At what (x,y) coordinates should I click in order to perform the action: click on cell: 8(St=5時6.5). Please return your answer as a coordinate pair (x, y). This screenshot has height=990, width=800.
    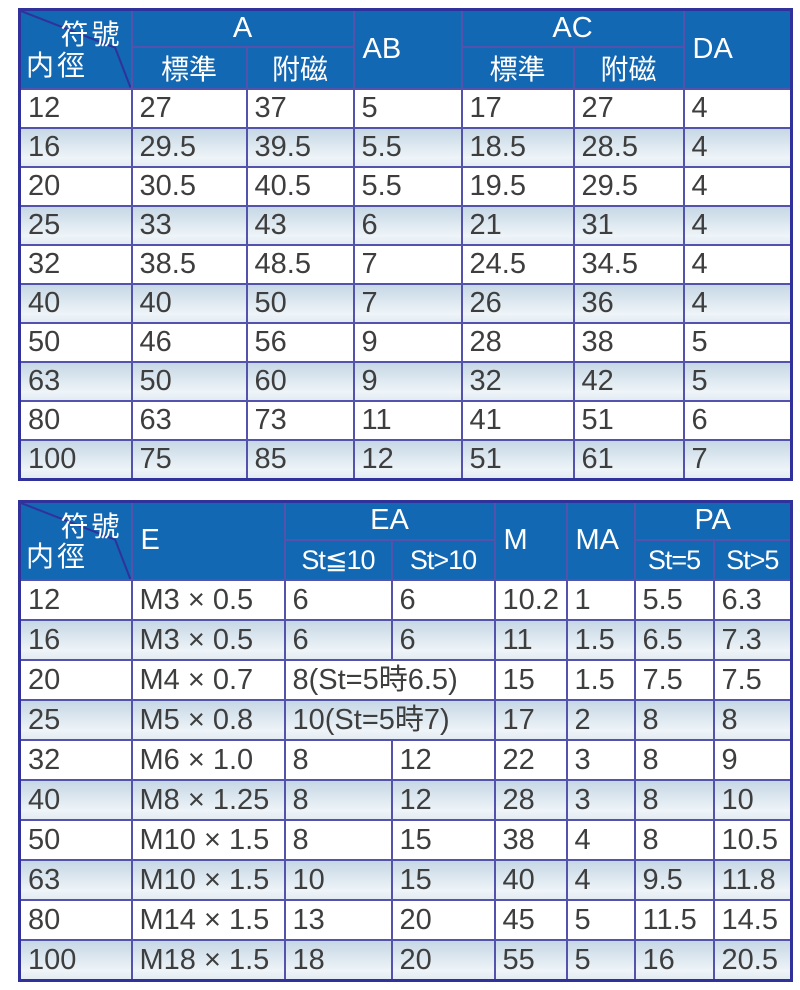
    Looking at the image, I should click on (389, 680).